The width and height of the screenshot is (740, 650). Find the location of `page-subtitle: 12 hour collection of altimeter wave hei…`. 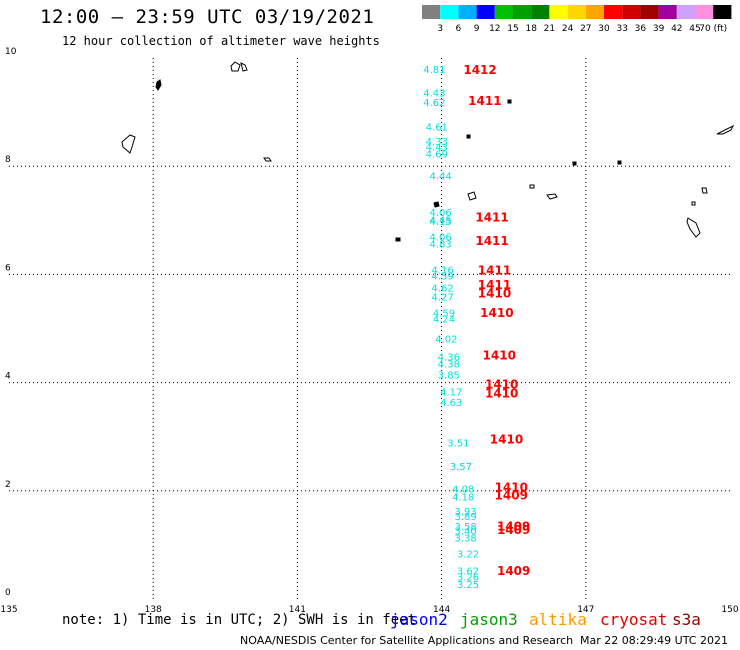

page-subtitle: 12 hour collection of altimeter wave hei… is located at coordinates (221, 41).